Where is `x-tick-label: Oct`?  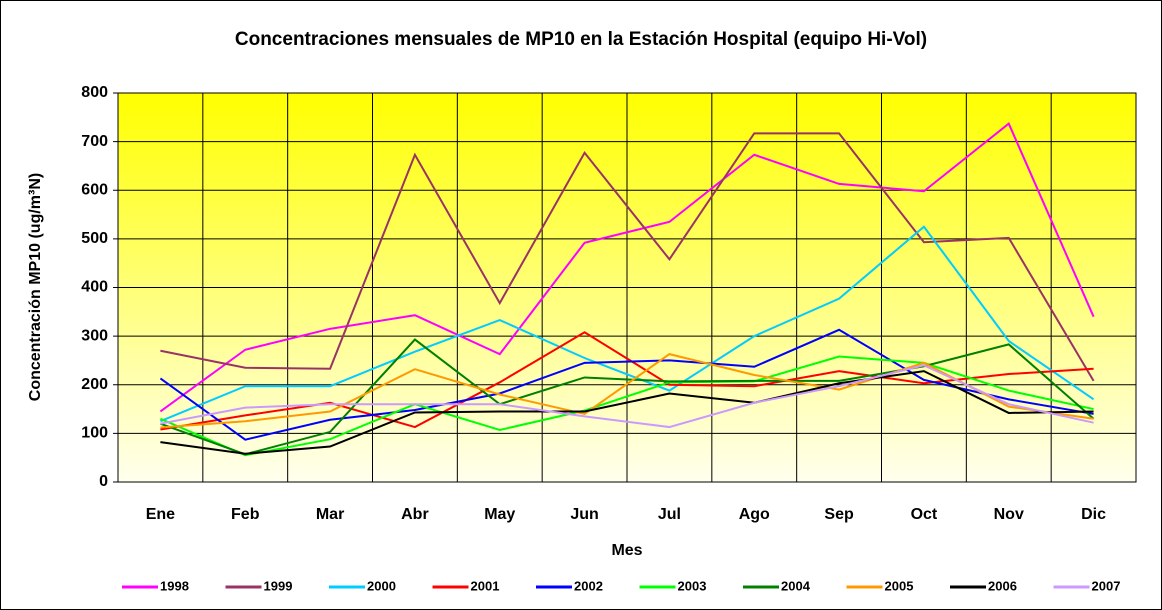 x-tick-label: Oct is located at coordinates (924, 514).